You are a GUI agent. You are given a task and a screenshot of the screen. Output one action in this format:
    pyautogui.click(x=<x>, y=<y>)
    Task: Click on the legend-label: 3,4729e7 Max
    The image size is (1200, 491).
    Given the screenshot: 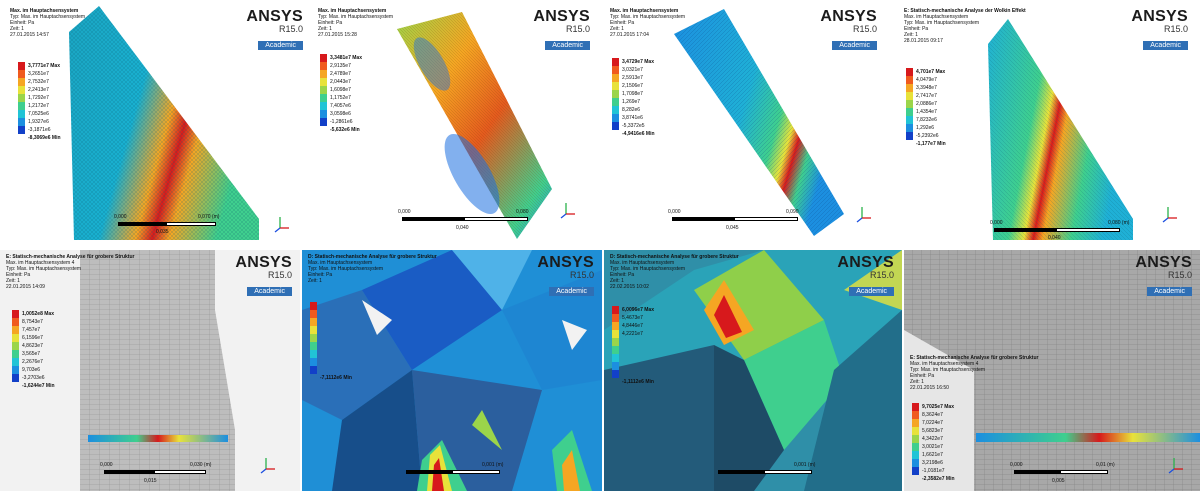 What is the action you would take?
    pyautogui.click(x=638, y=62)
    